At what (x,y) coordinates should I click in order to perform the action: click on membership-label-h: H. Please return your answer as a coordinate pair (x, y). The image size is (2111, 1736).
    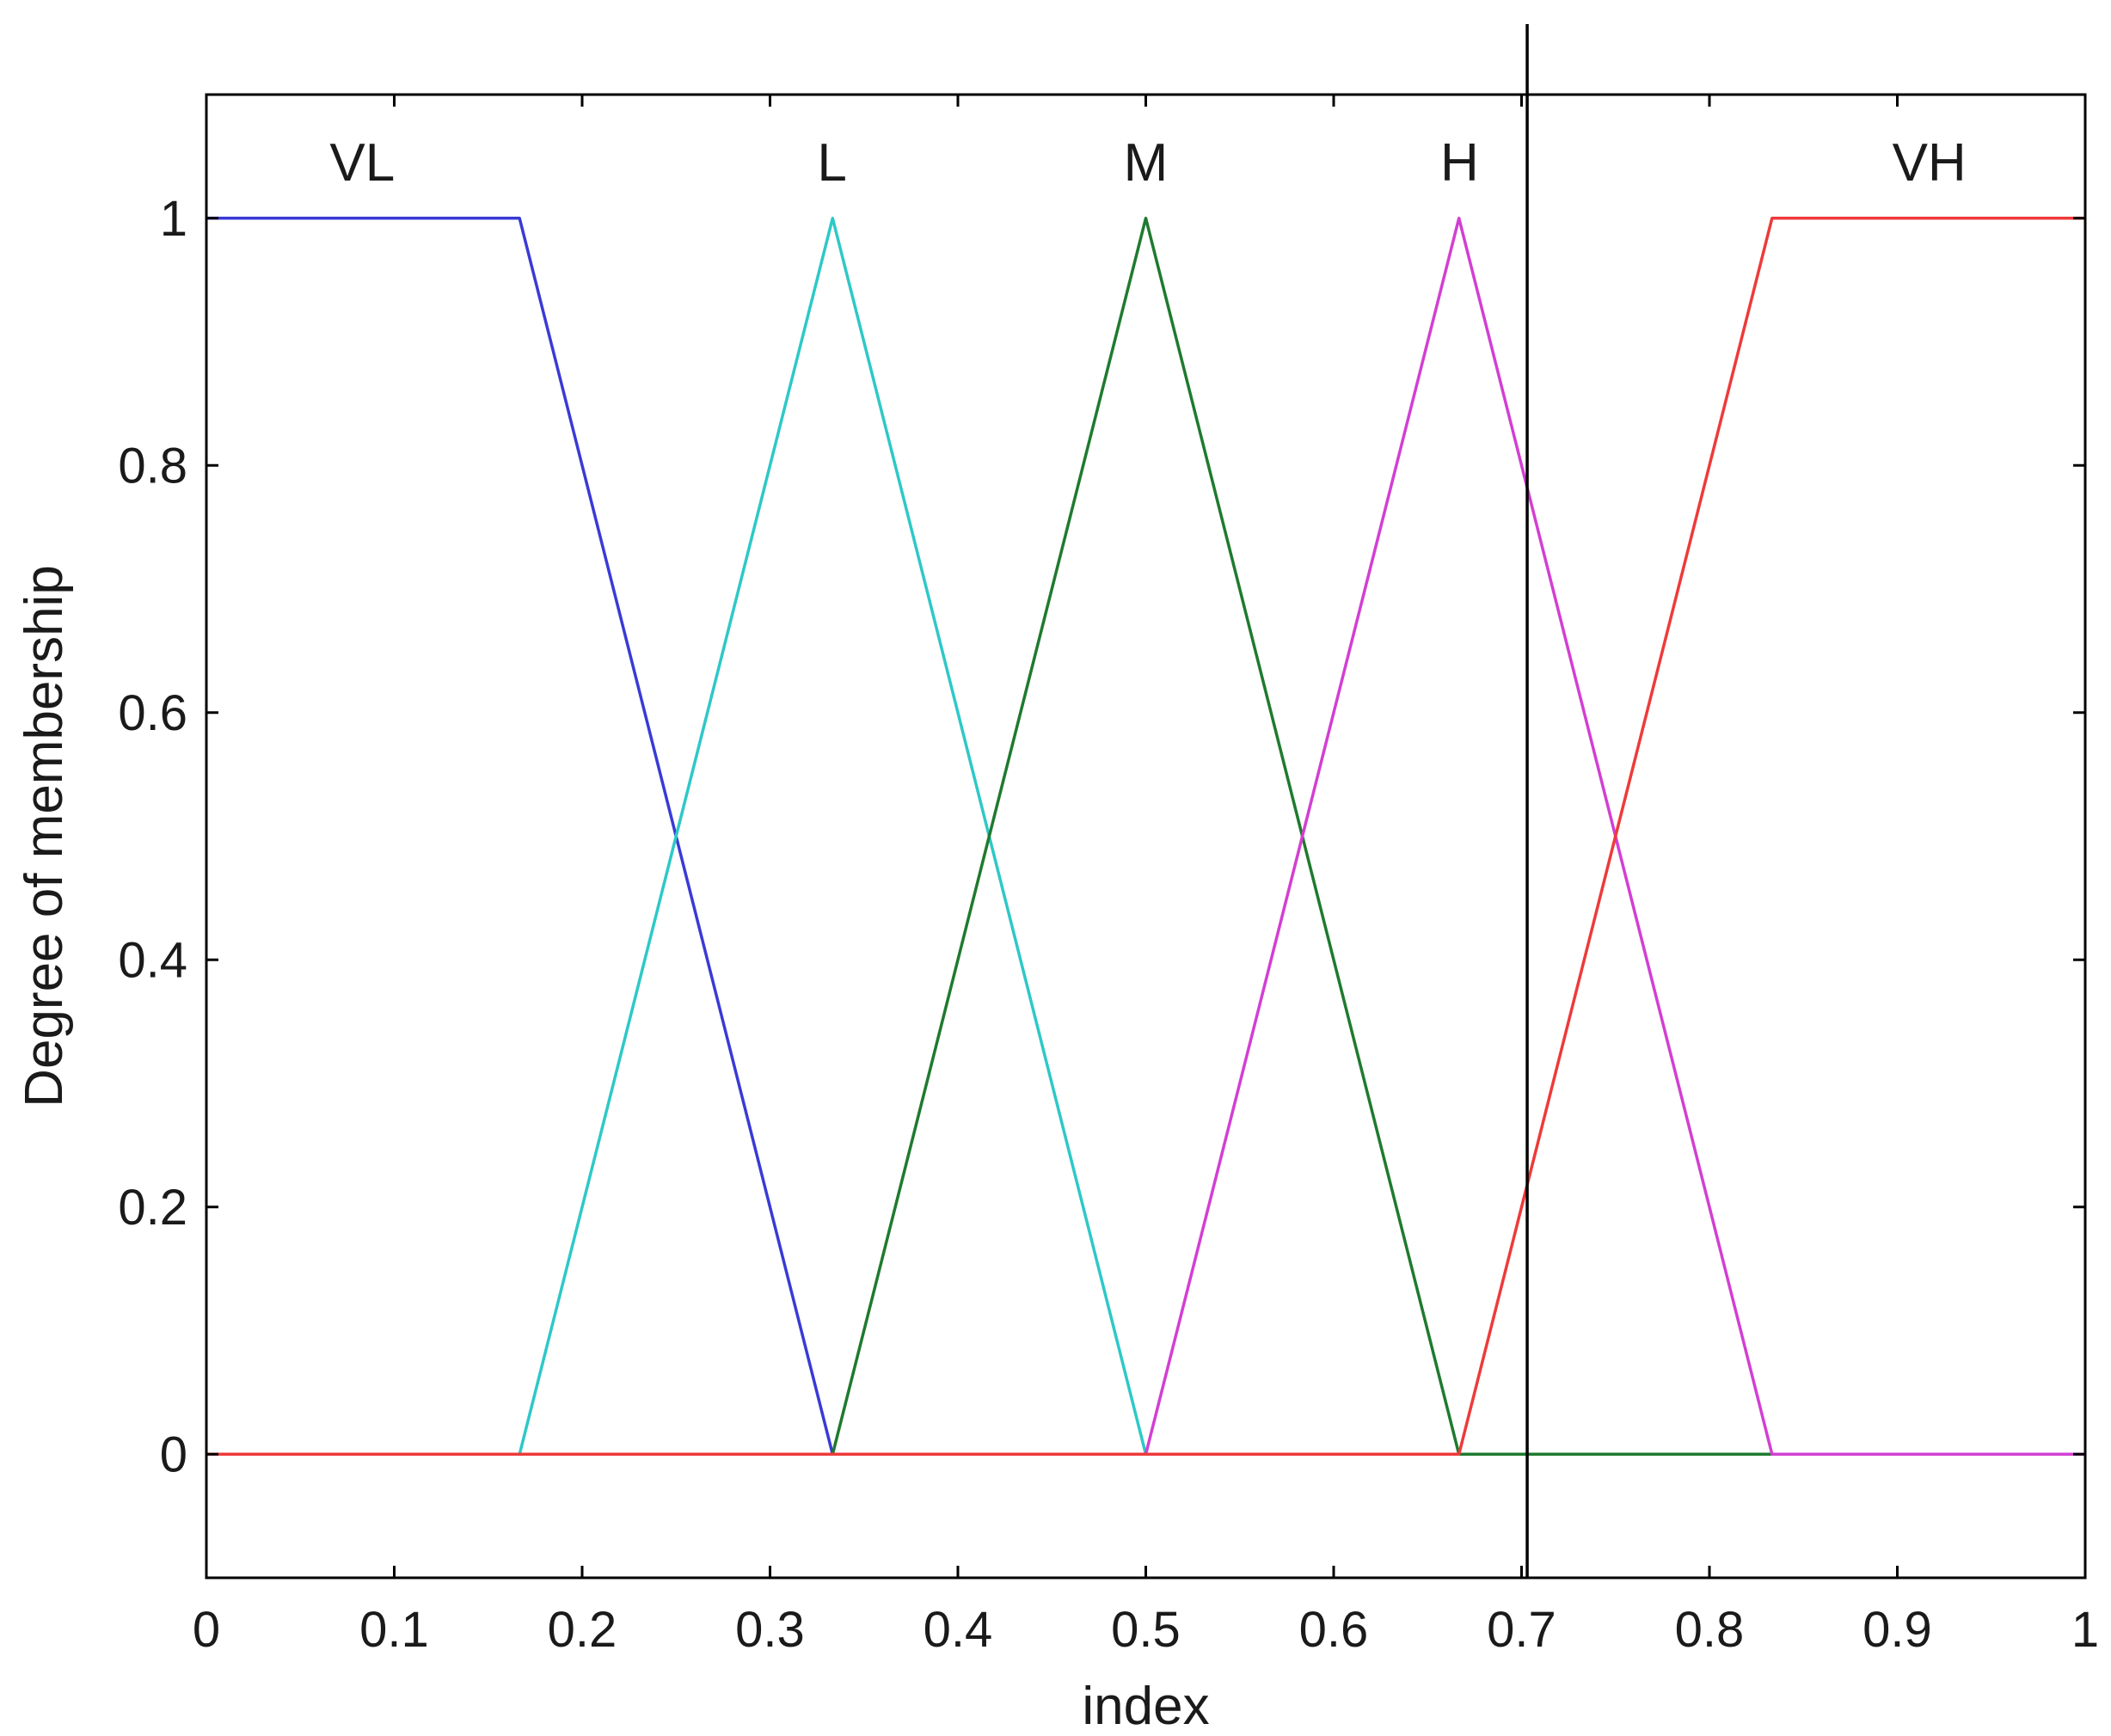
    Looking at the image, I should click on (1460, 163).